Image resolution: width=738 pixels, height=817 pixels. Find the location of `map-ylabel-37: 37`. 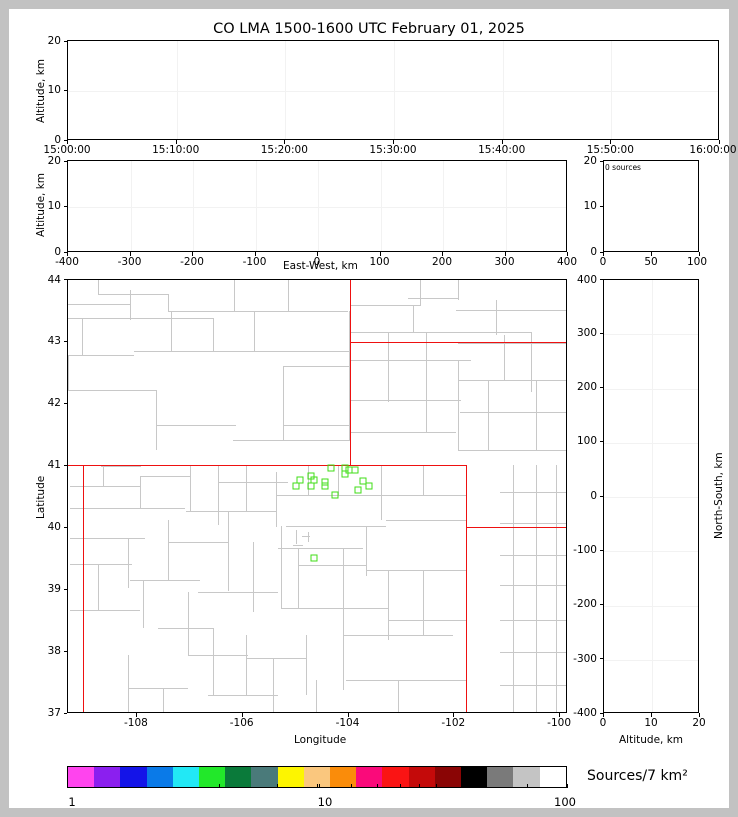

map-ylabel-37: 37 is located at coordinates (54, 712).